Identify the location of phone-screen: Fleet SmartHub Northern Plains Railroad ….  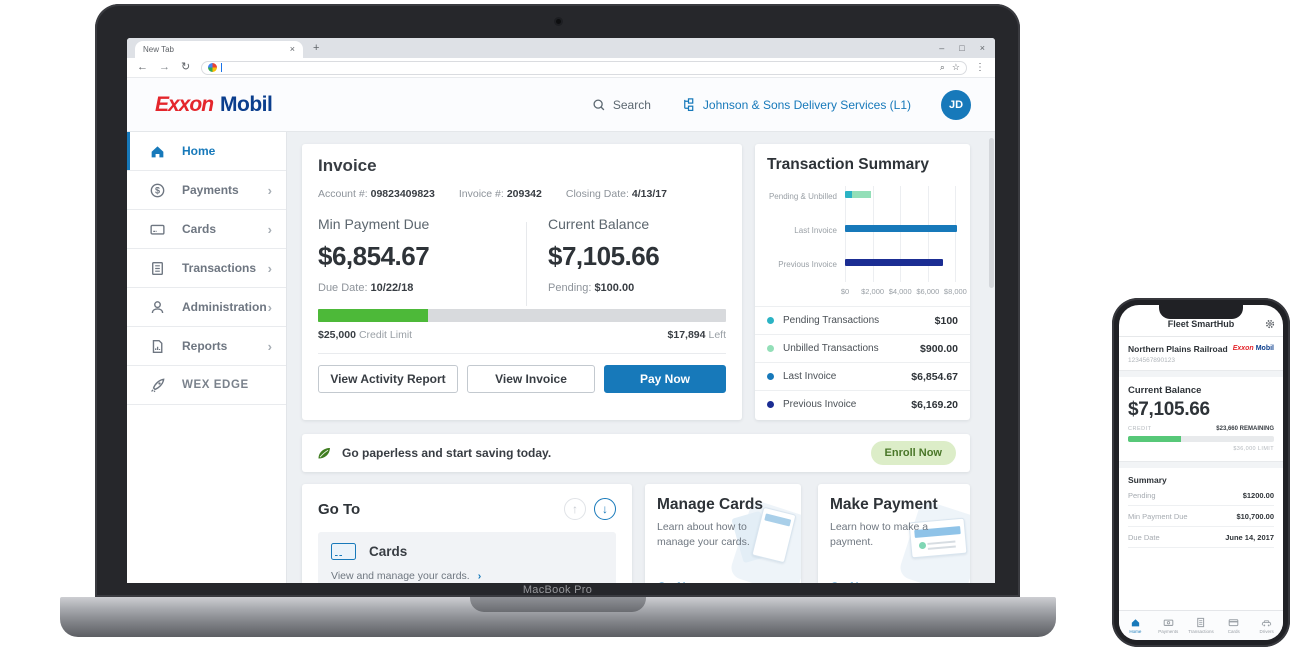
(1201, 472).